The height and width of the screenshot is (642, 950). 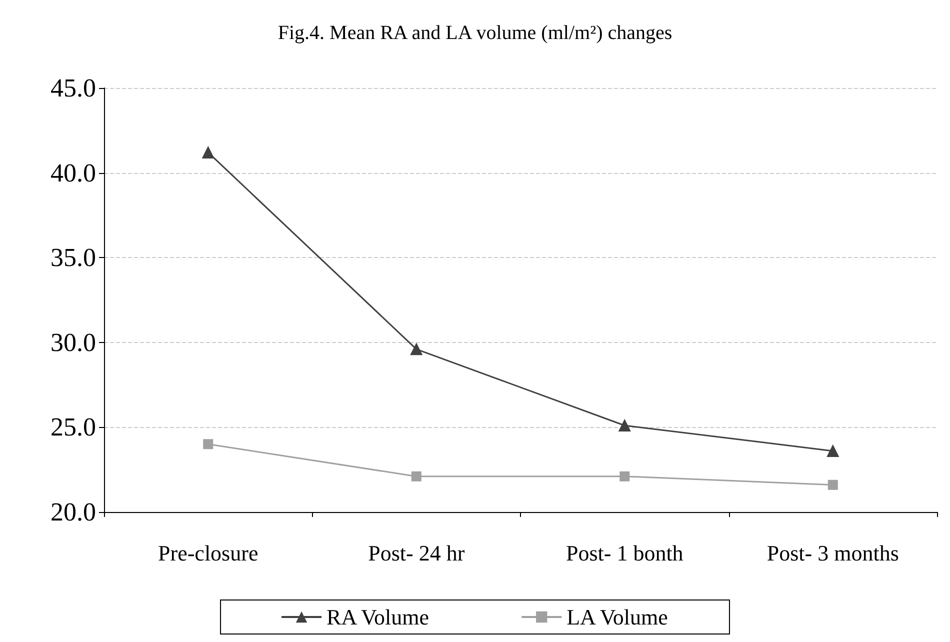 I want to click on x-tick-label: Post- 24 hr, so click(x=417, y=553).